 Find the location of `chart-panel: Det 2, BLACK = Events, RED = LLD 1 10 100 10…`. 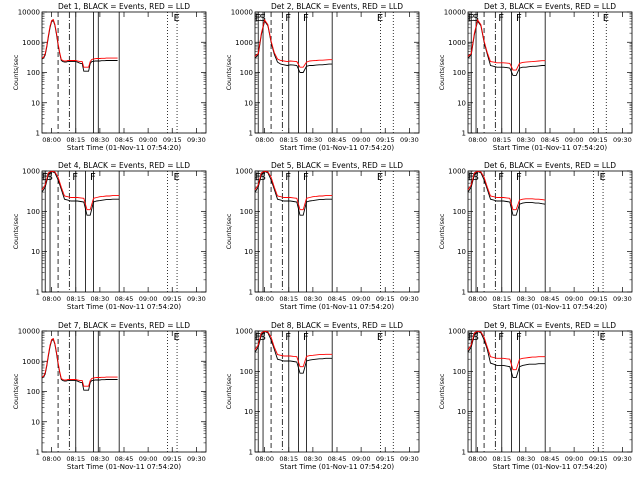

chart-panel: Det 2, BLACK = Events, RED = LLD 1 10 100 10… is located at coordinates (322, 77).